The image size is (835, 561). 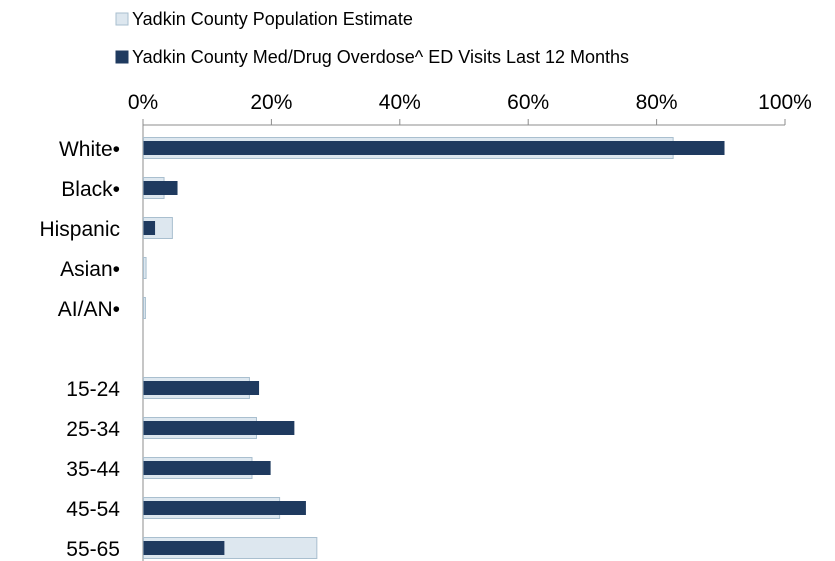 What do you see at coordinates (93, 469) in the screenshot?
I see `category-label: 35-44` at bounding box center [93, 469].